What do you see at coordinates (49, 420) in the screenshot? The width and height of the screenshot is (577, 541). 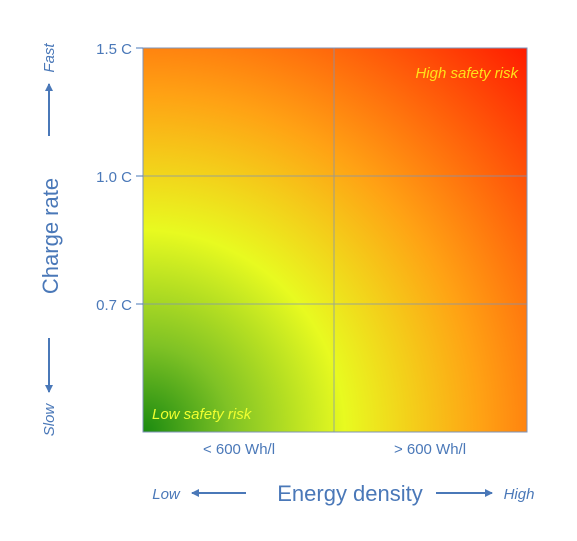 I see `y-direction-low-label: Slow` at bounding box center [49, 420].